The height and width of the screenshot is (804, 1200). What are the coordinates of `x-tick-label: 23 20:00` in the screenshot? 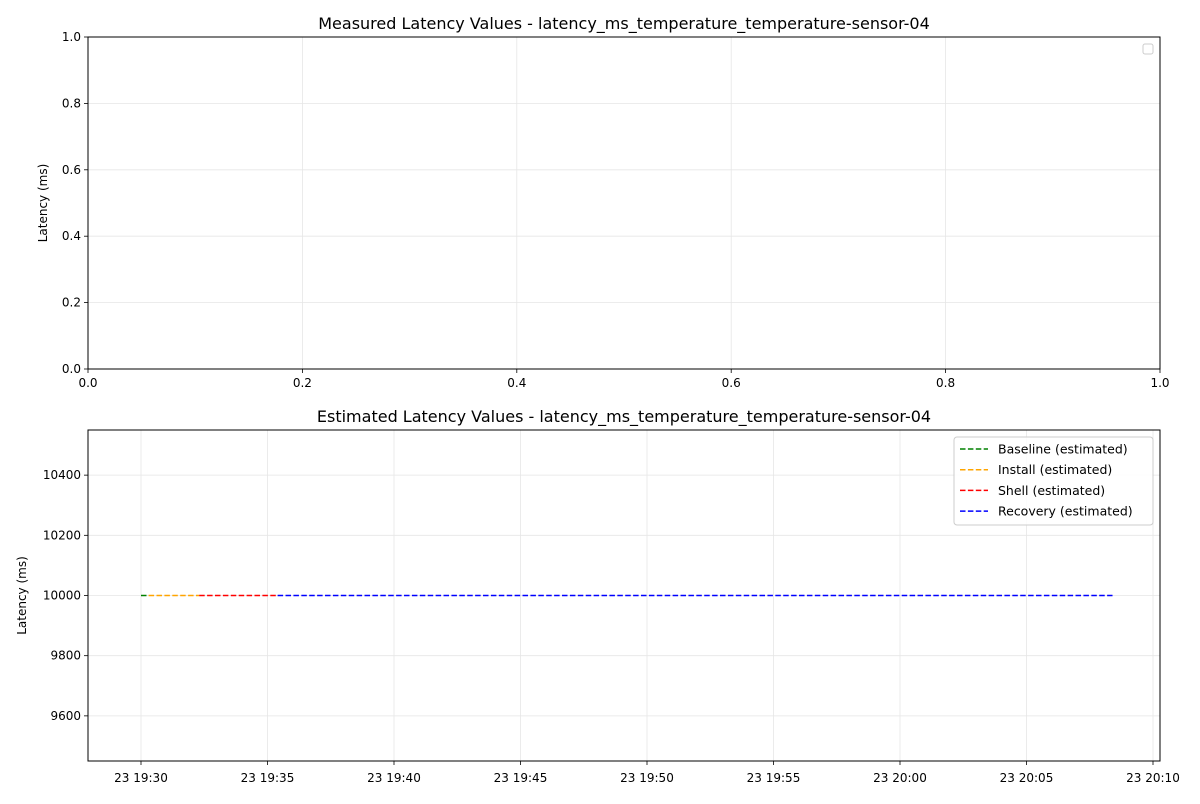 It's located at (900, 778).